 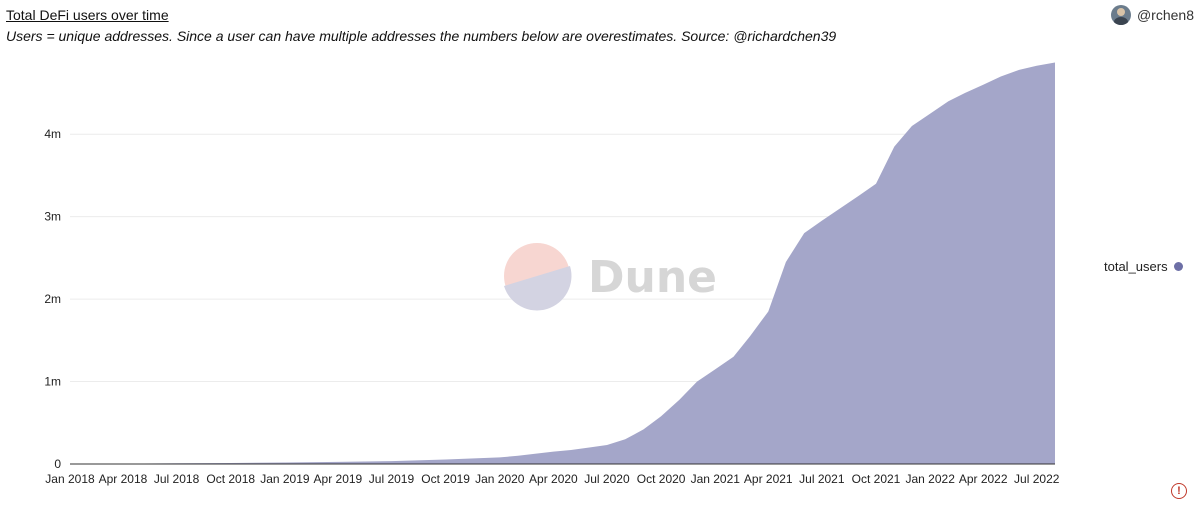 What do you see at coordinates (983, 479) in the screenshot?
I see `x-tick-label: Apr 2022` at bounding box center [983, 479].